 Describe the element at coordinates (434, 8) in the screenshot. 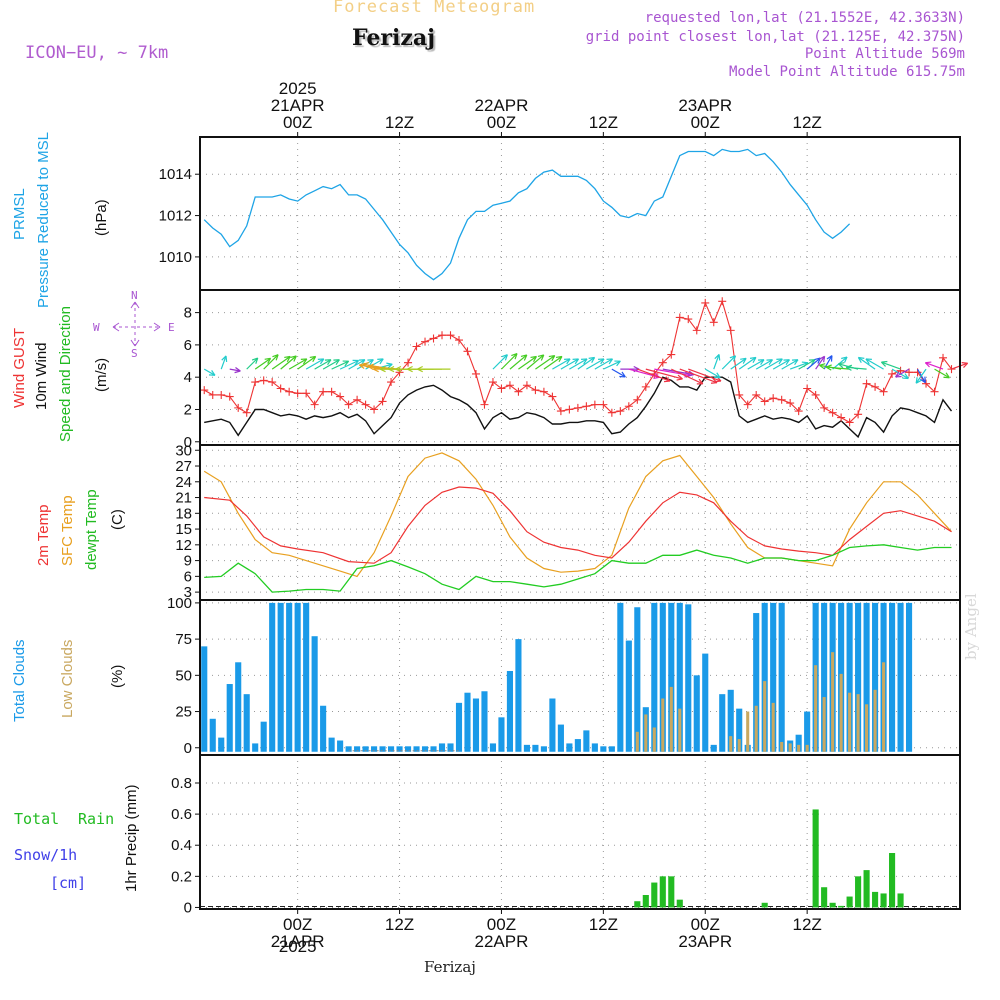

I see `product-title: Forecast Meteogram` at that location.